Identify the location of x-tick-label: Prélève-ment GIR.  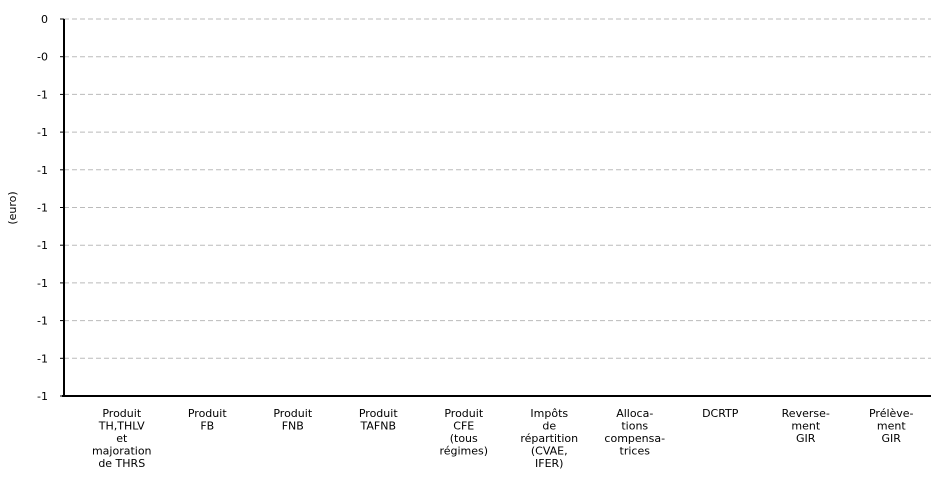
(891, 426).